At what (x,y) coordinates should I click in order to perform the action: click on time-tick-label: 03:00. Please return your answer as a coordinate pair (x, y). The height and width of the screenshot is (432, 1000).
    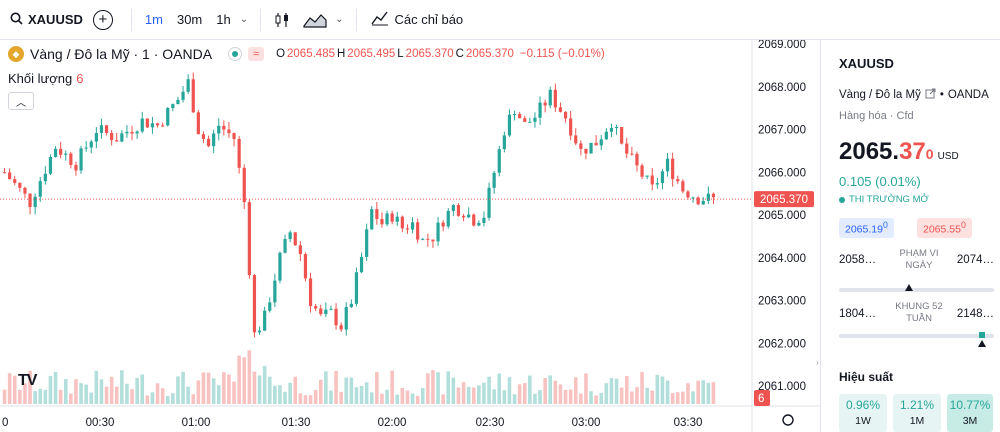
    Looking at the image, I should click on (586, 423).